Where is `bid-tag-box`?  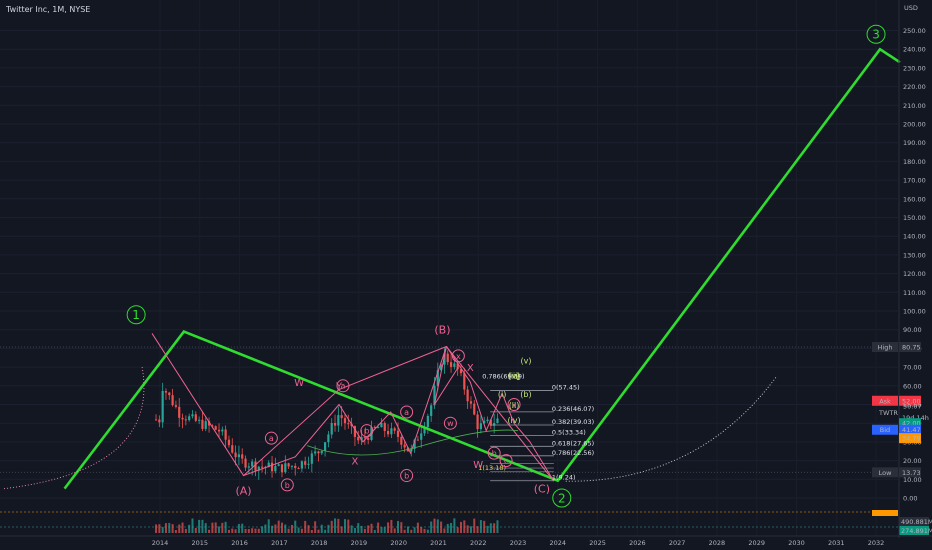
bid-tag-box is located at coordinates (910, 429).